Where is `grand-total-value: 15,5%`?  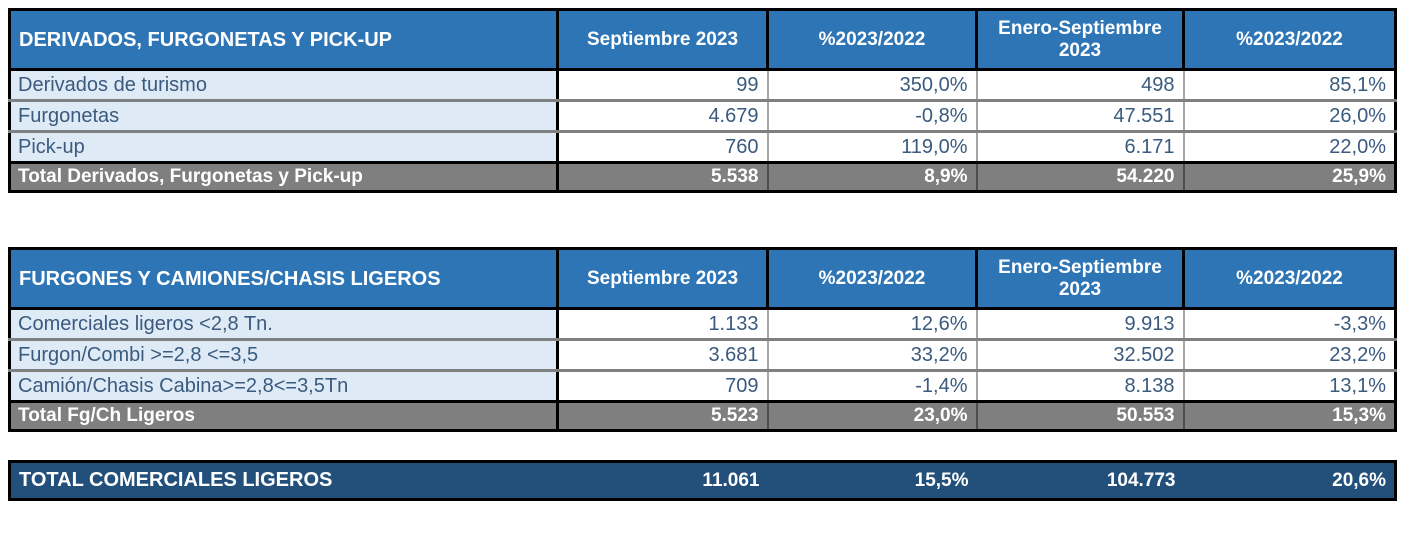 grand-total-value: 15,5% is located at coordinates (872, 480).